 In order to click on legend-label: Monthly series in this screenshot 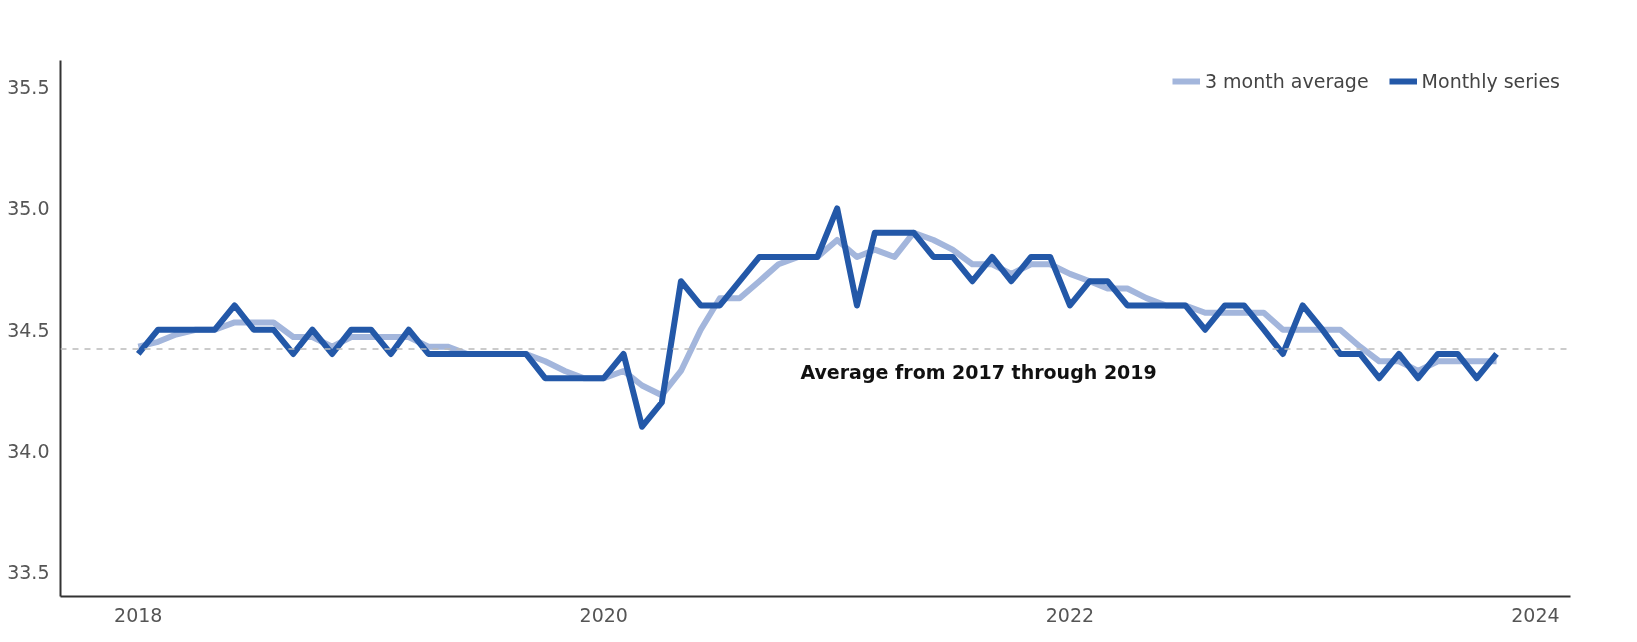, I will do `click(1490, 81)`.